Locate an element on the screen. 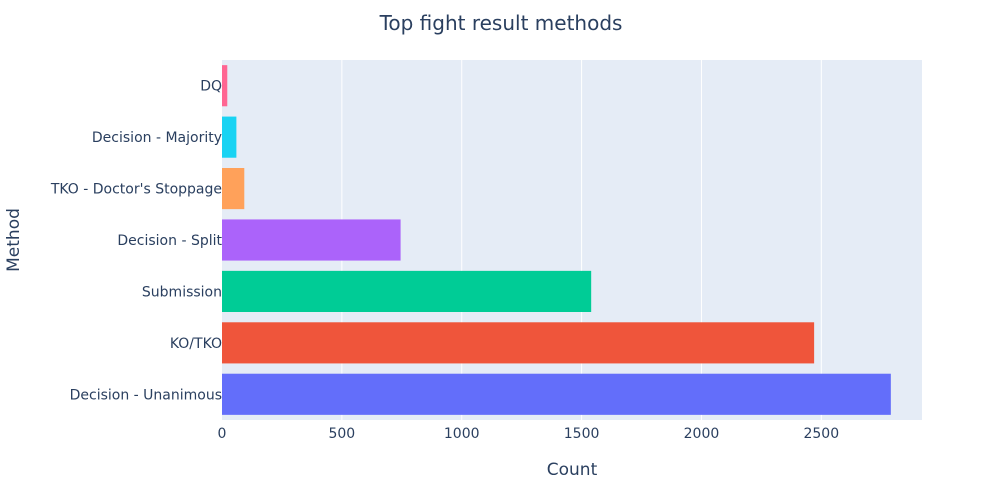 This screenshot has width=1002, height=504. x-tick-label: 2000 is located at coordinates (702, 434).